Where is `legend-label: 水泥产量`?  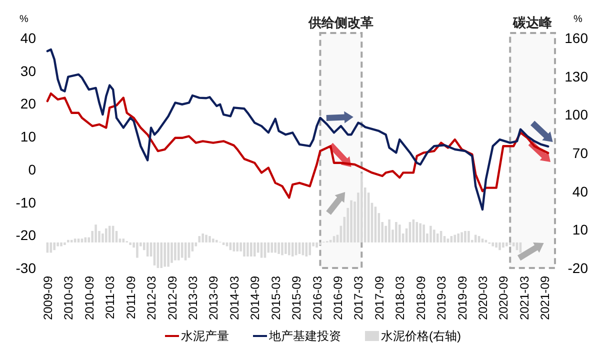 legend-label: 水泥产量 is located at coordinates (205, 336).